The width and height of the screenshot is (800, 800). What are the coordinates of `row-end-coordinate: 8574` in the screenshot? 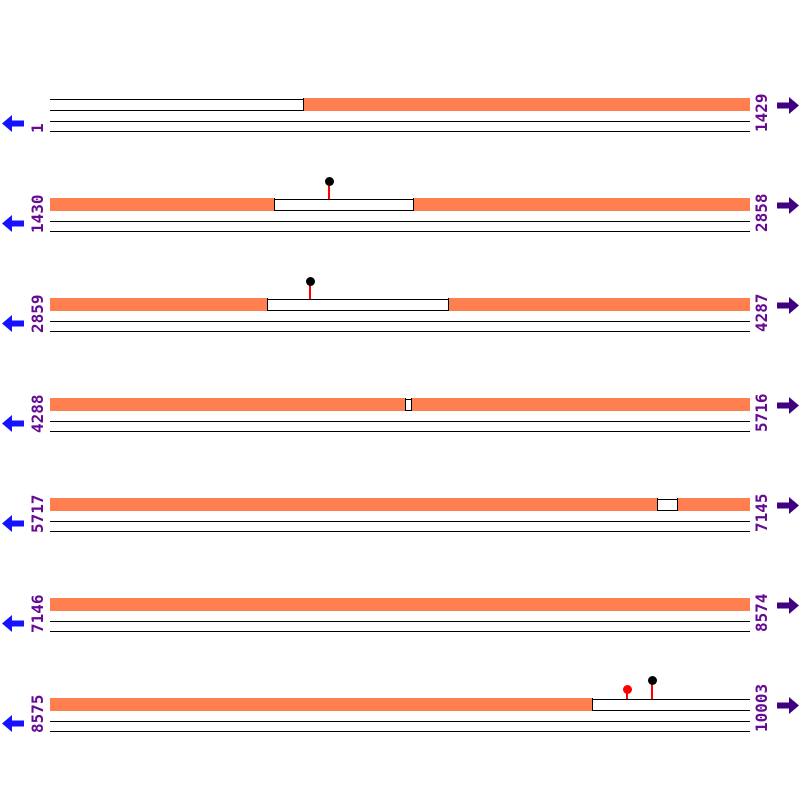 It's located at (761, 612).